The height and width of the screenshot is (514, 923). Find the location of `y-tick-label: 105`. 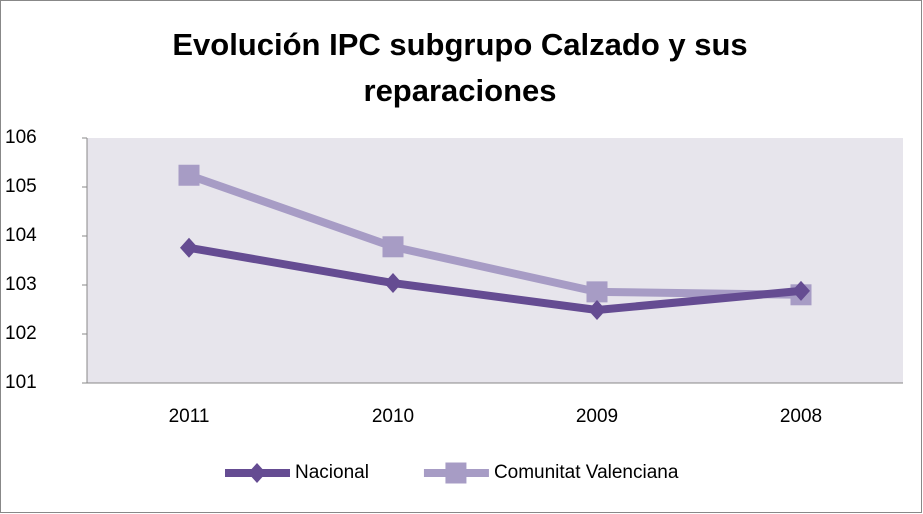

y-tick-label: 105 is located at coordinates (21, 186).